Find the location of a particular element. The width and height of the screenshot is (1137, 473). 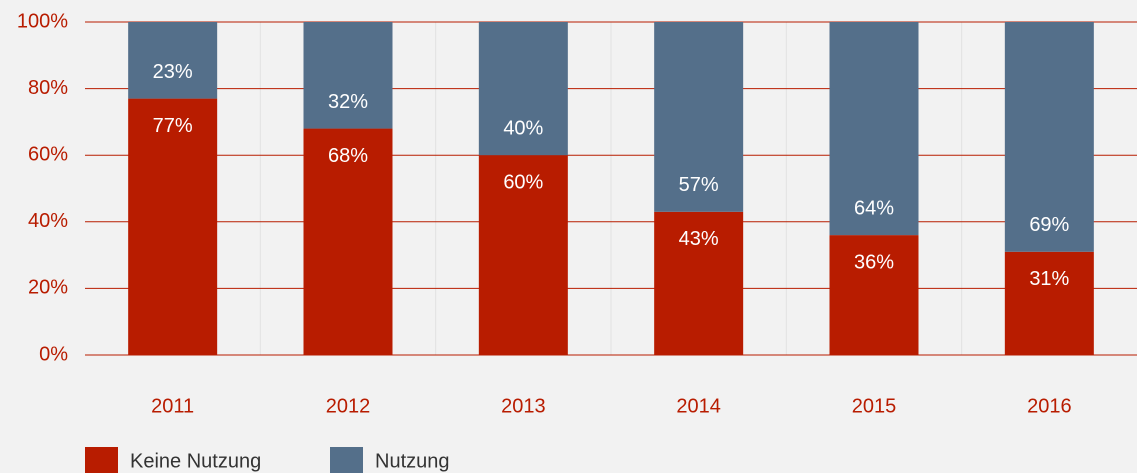

value-label: 64% is located at coordinates (874, 208).